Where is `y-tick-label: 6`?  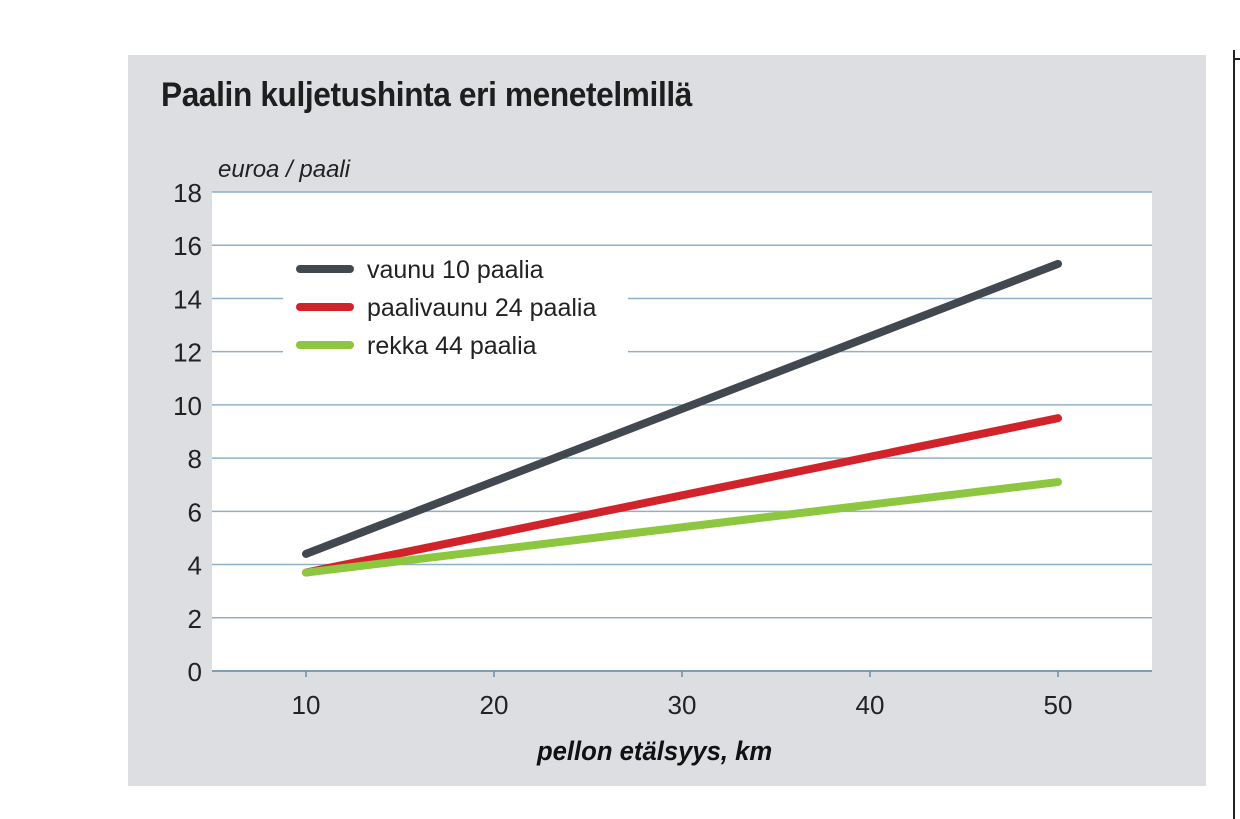 y-tick-label: 6 is located at coordinates (195, 512).